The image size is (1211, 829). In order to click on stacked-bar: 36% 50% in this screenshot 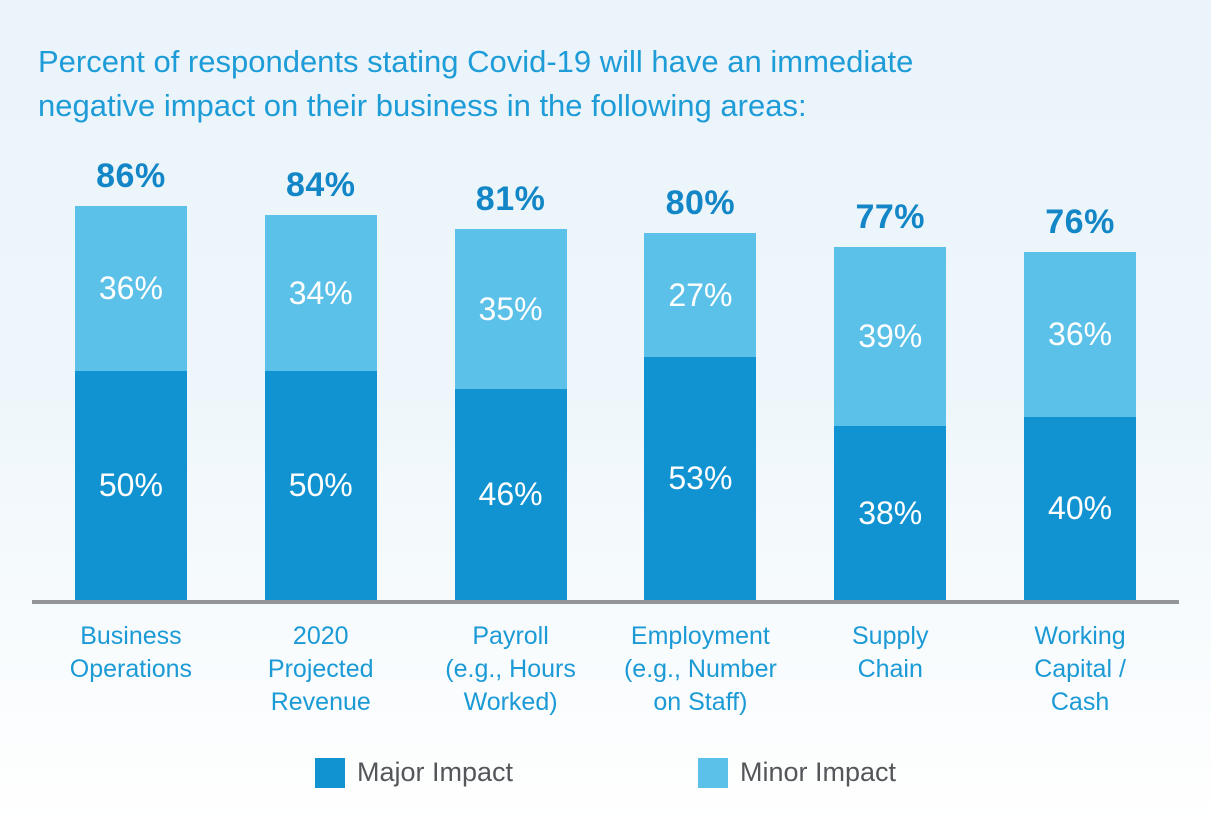, I will do `click(130, 403)`.